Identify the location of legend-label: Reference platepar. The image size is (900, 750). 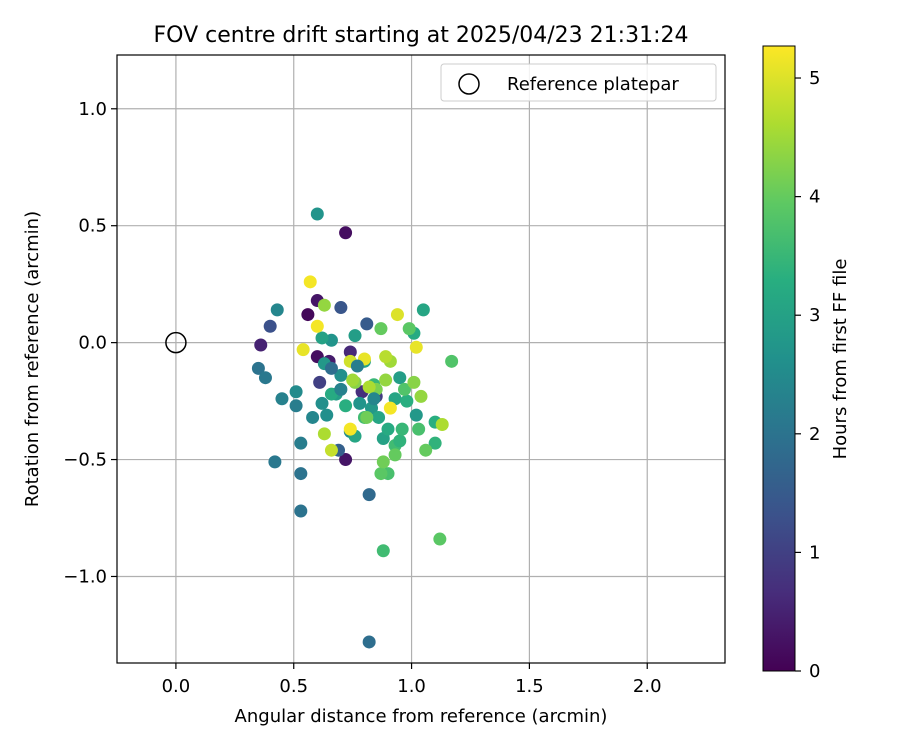
(593, 84).